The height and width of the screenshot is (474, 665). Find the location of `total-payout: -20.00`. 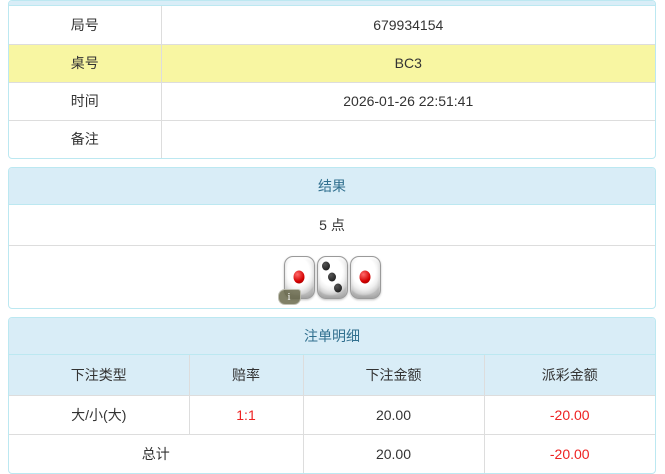

total-payout: -20.00 is located at coordinates (569, 453).